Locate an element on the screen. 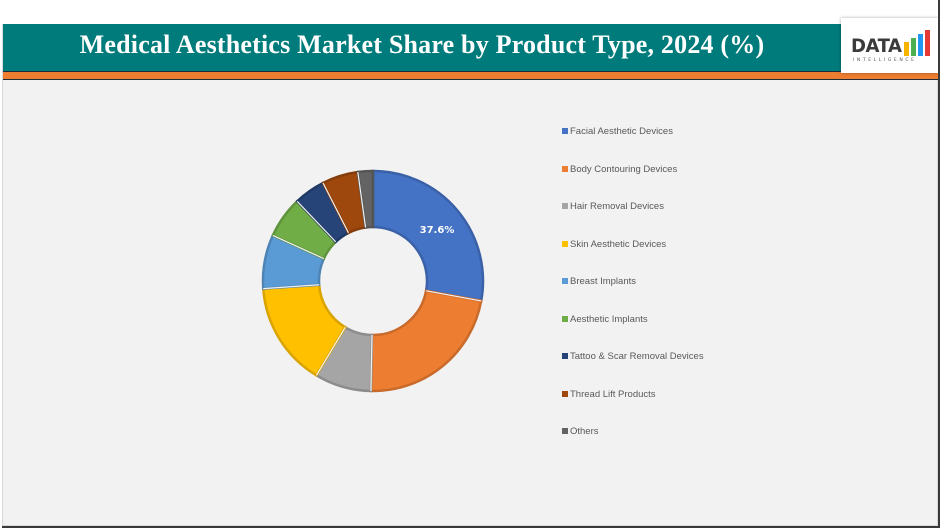 Image resolution: width=940 pixels, height=528 pixels. legend-item-facial-aesthetic-devices: Facial Aesthetic Devices is located at coordinates (617, 131).